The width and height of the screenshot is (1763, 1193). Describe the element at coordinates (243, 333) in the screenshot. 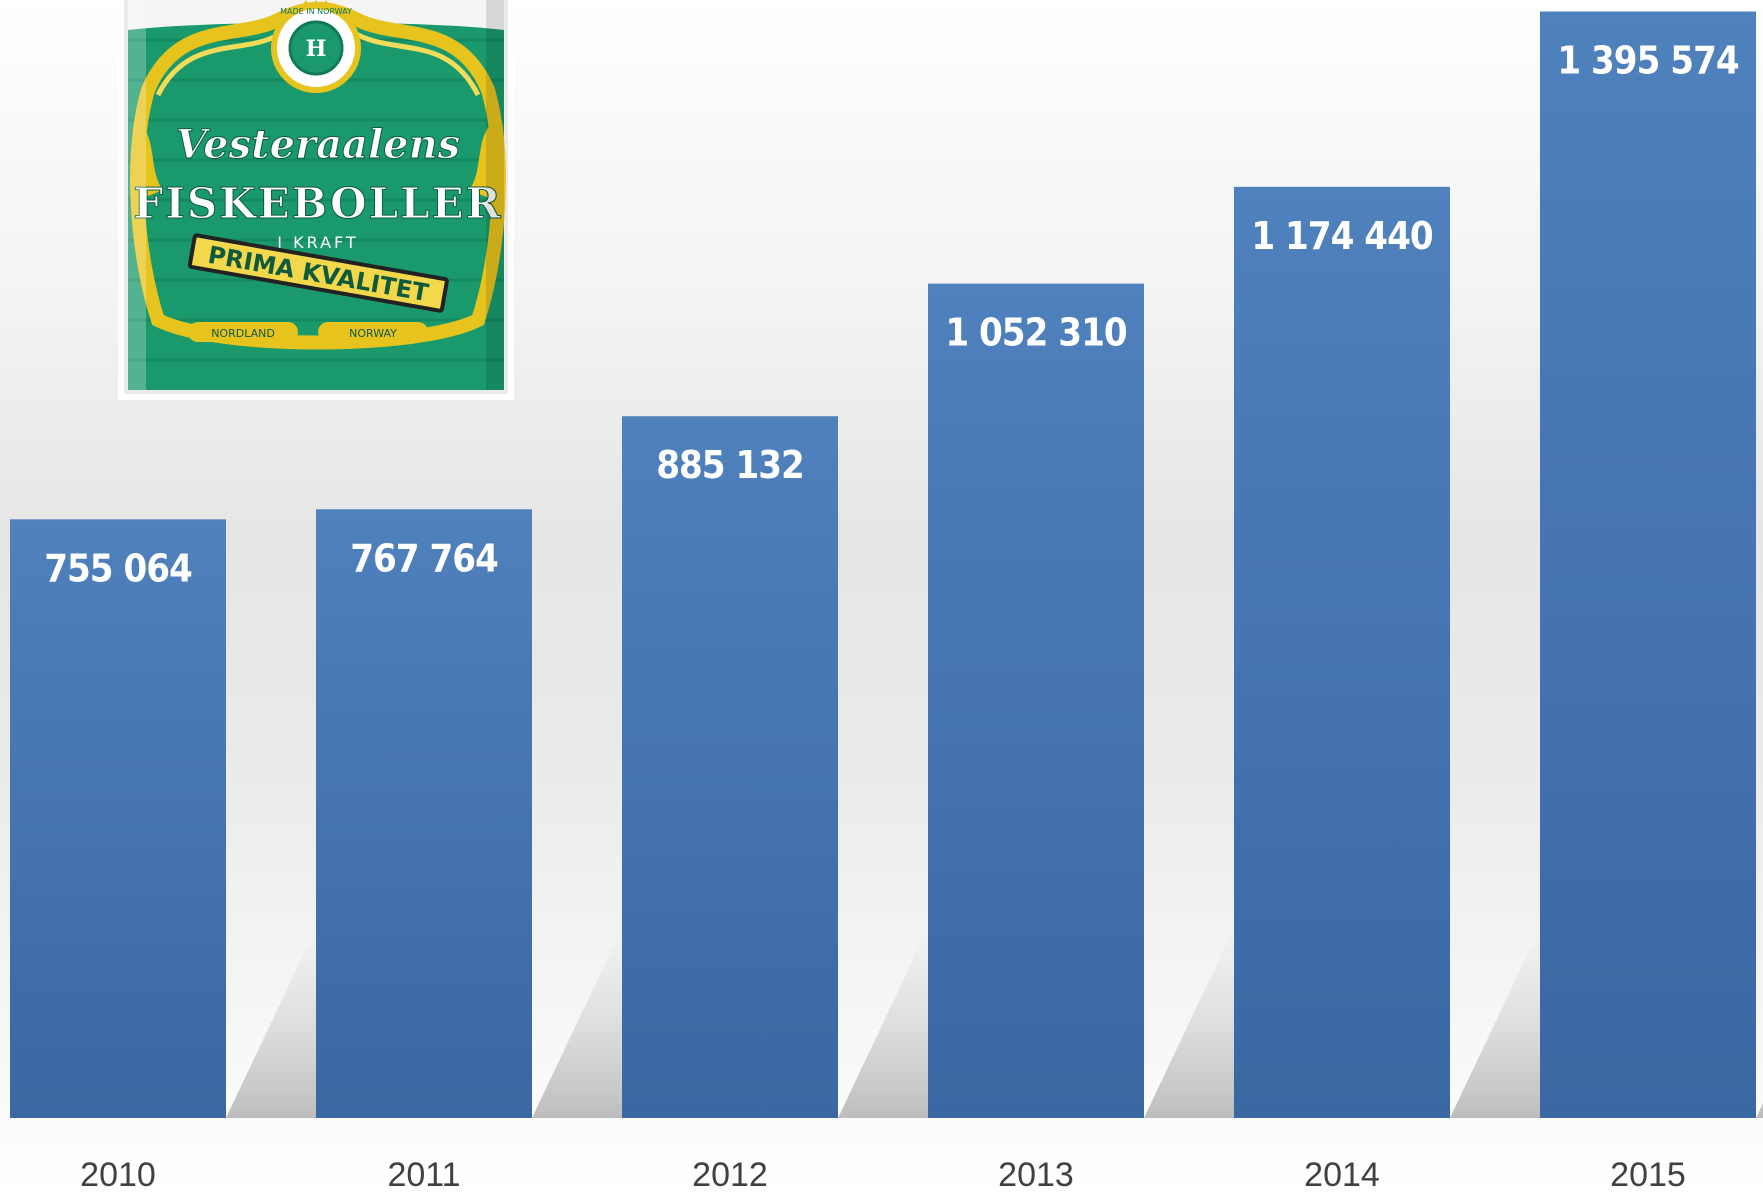

I see `svg-text: NORDLAND` at that location.